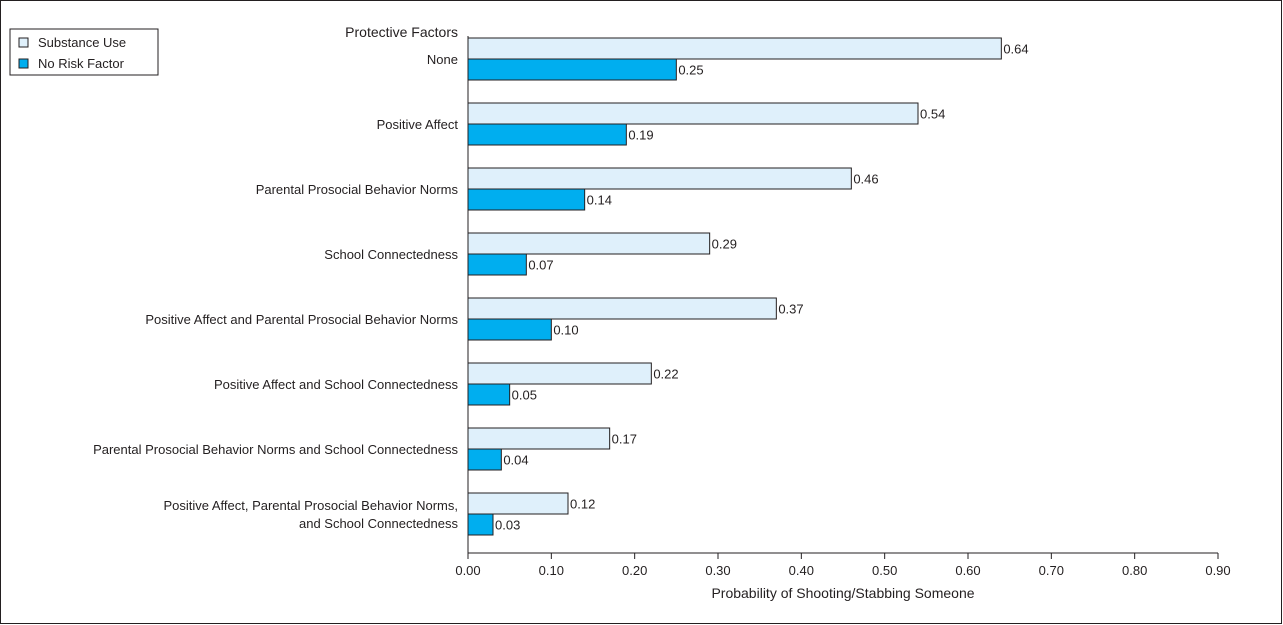 This screenshot has width=1283, height=625. I want to click on data-label: 0.46, so click(865, 179).